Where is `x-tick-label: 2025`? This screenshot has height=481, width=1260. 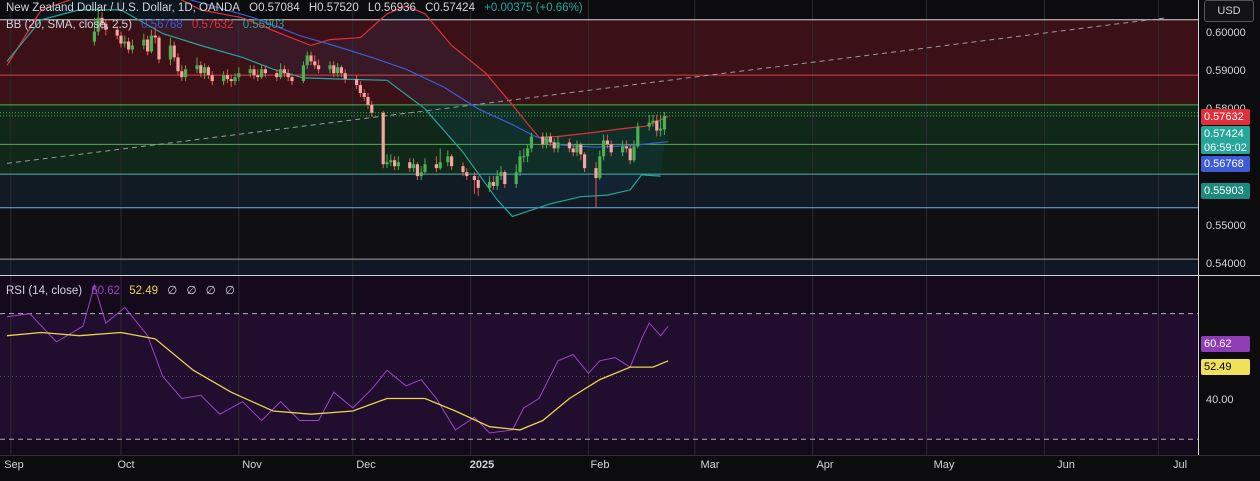
x-tick-label: 2025 is located at coordinates (482, 465).